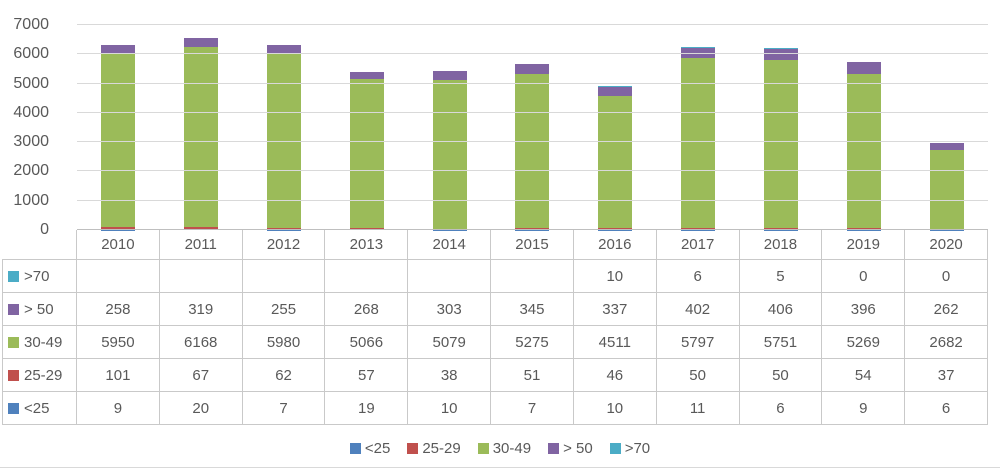 The height and width of the screenshot is (468, 1000). What do you see at coordinates (863, 68) in the screenshot?
I see `bar-segment-gt-50-2019` at bounding box center [863, 68].